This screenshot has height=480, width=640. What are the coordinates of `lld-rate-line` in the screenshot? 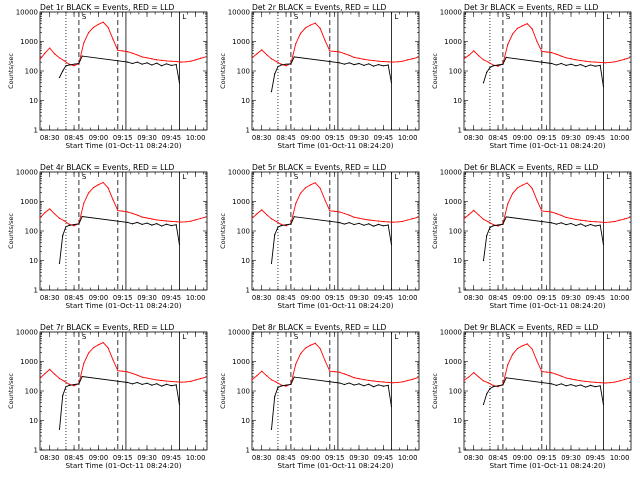 It's located at (122, 364).